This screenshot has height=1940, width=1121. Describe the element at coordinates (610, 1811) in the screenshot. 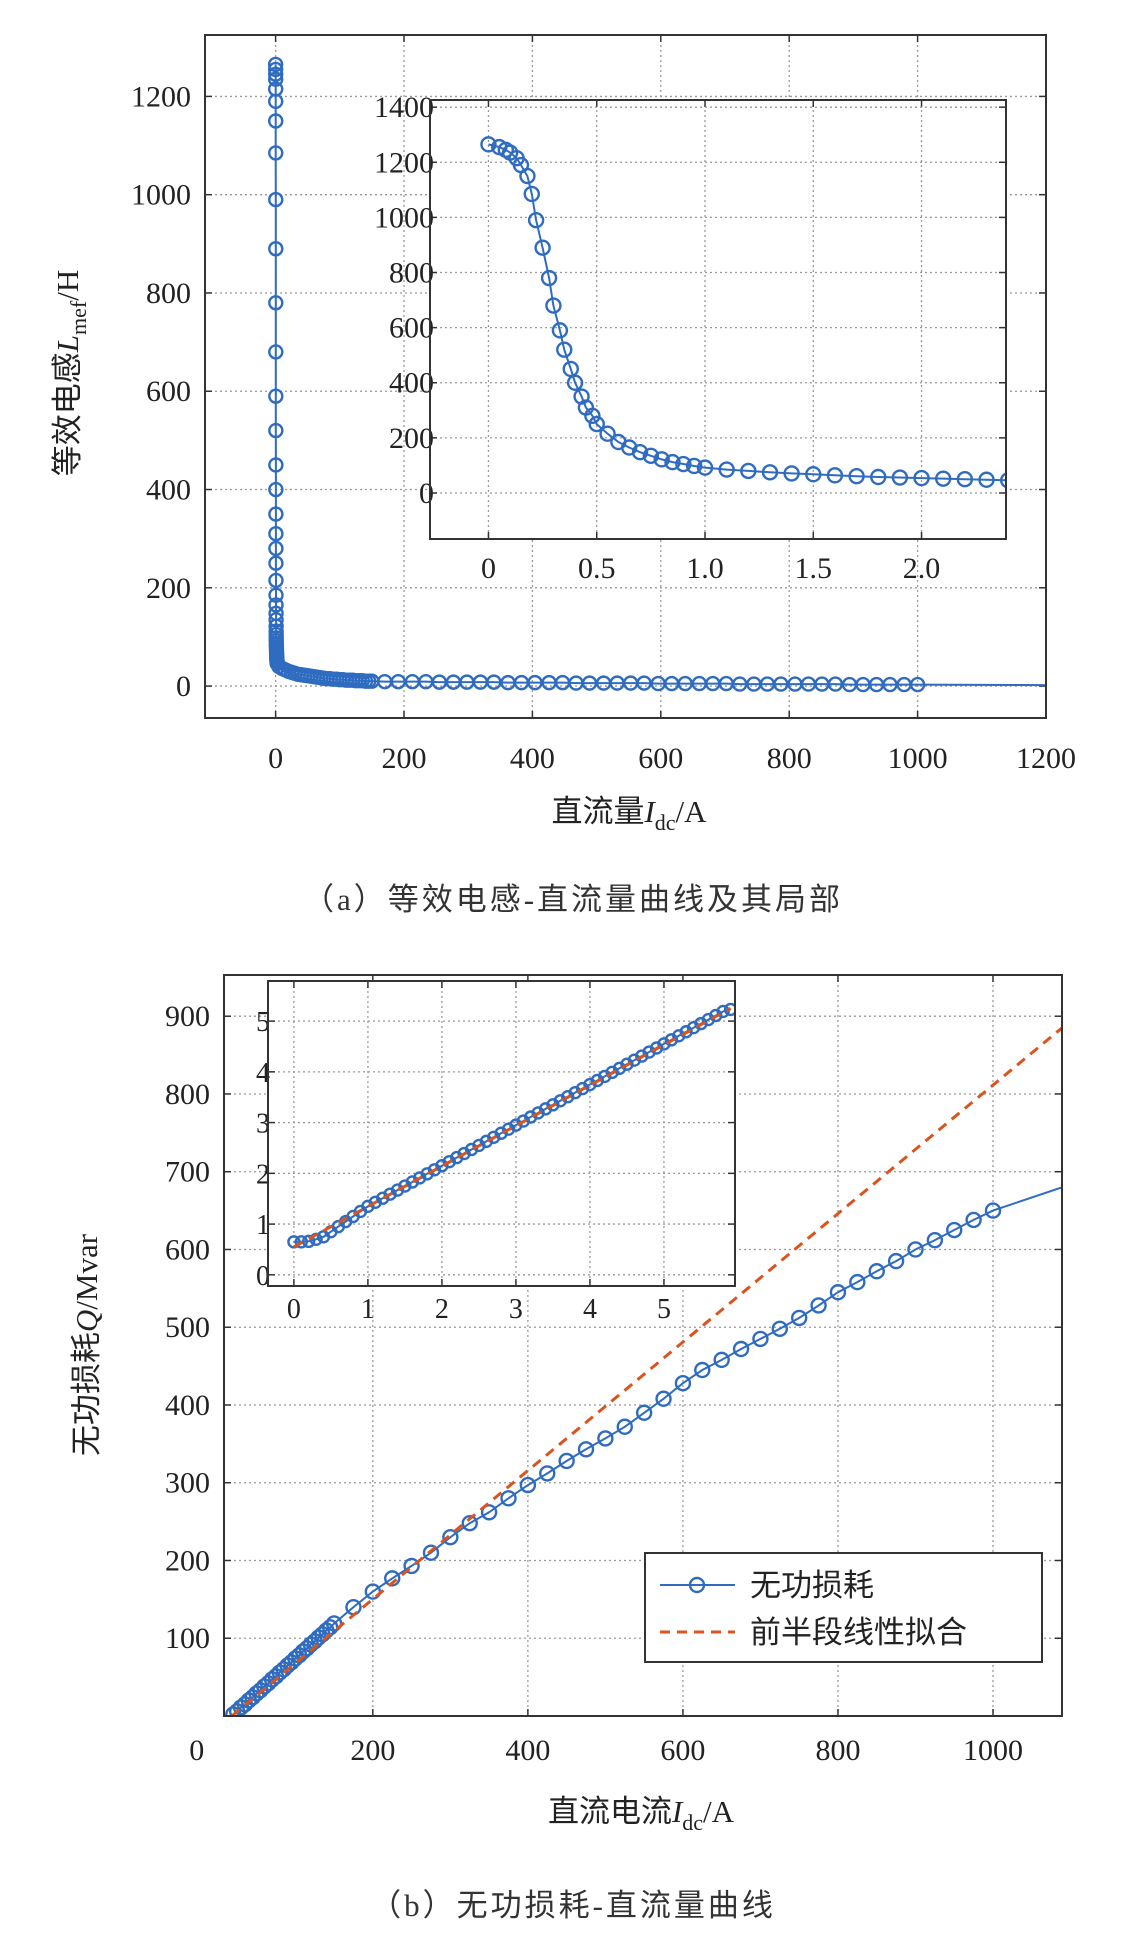

I see `axis-label-text: 直流电流` at that location.